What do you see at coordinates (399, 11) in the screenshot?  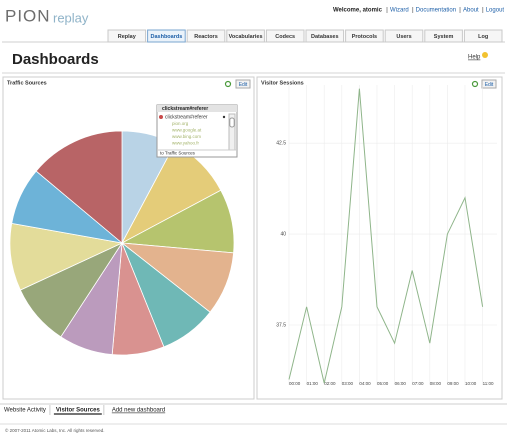 I see `header-link: Wizard` at bounding box center [399, 11].